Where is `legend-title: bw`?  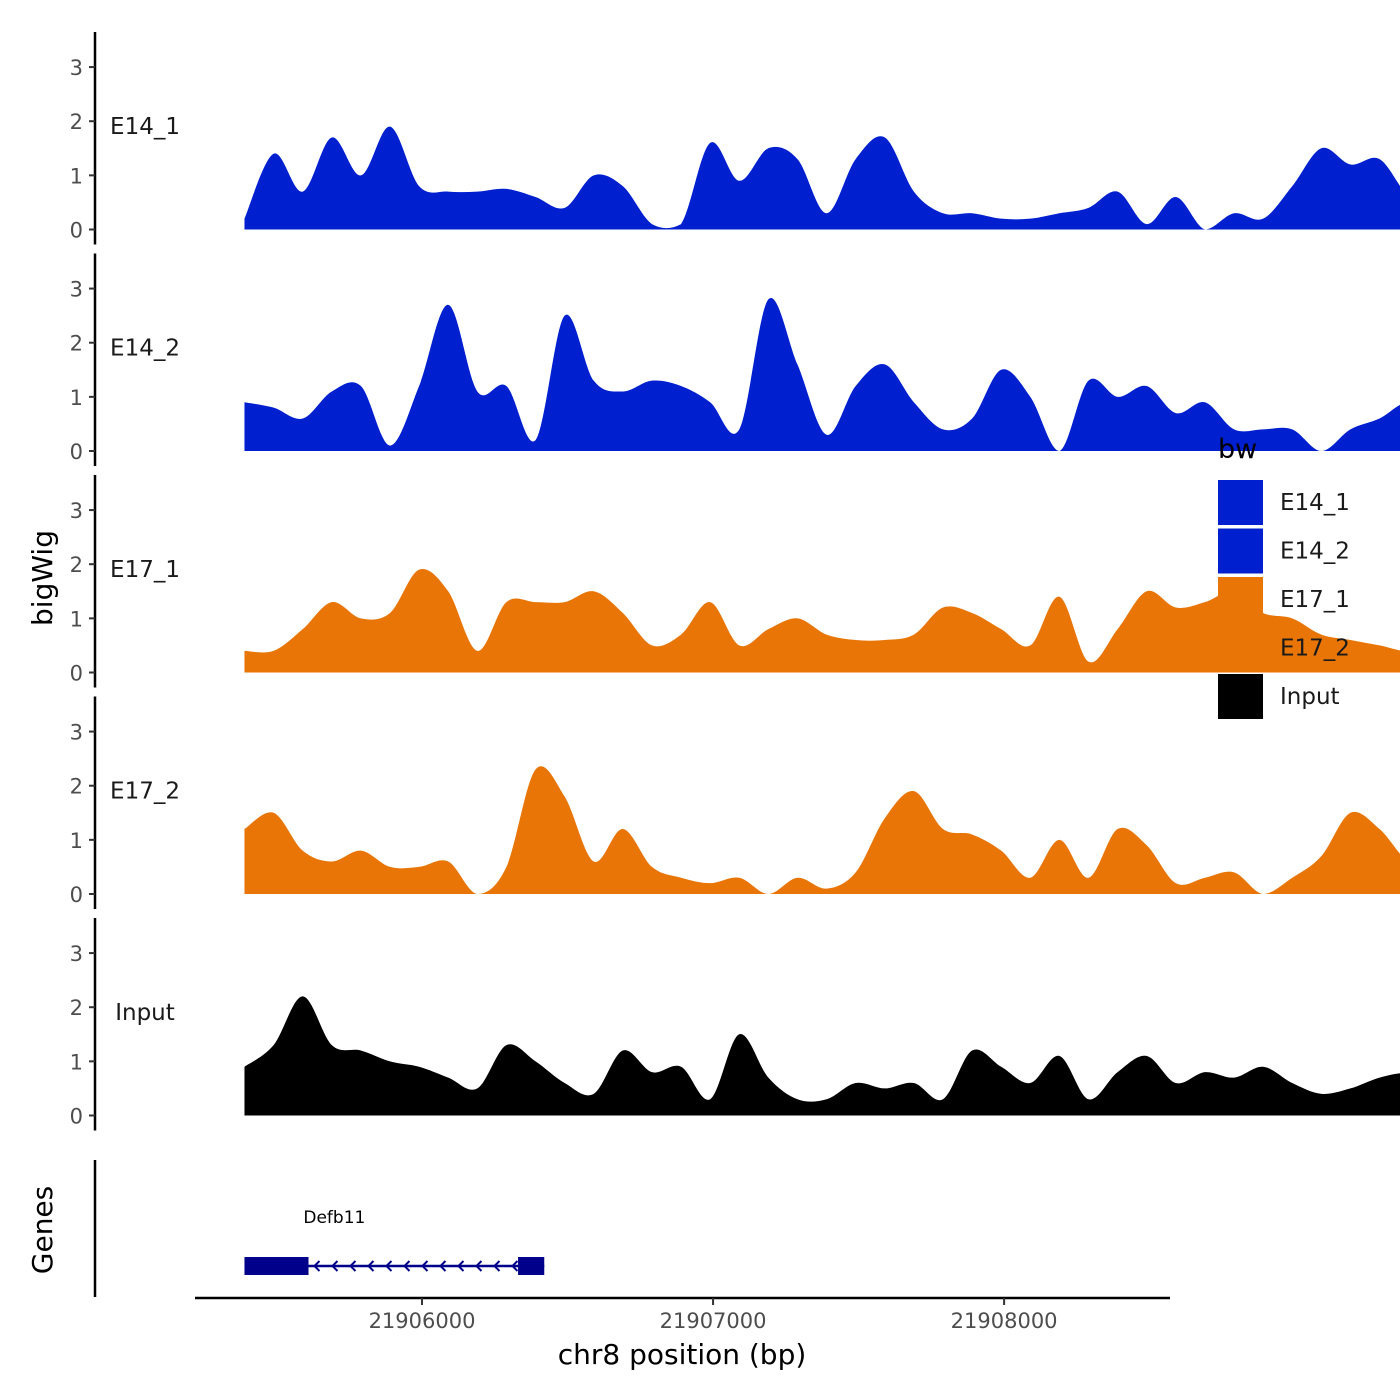
legend-title: bw is located at coordinates (1237, 449).